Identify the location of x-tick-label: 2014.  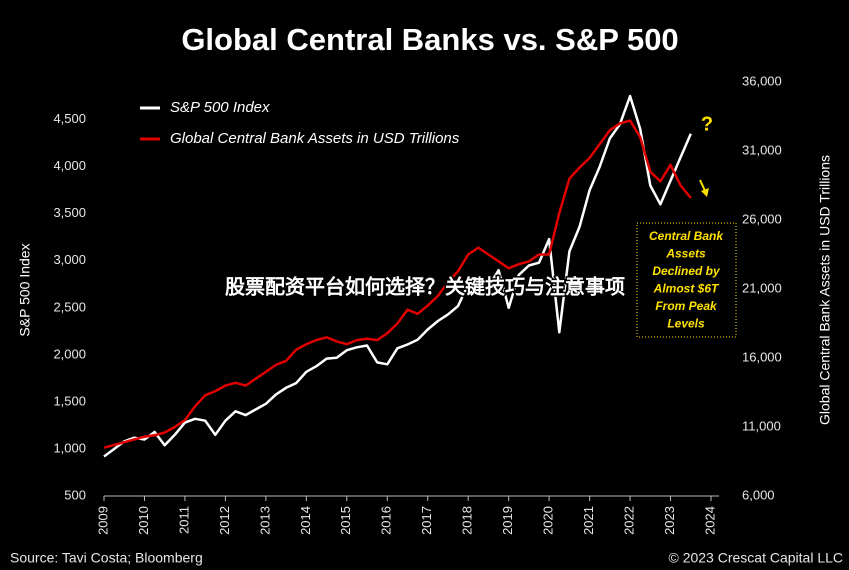
(305, 520).